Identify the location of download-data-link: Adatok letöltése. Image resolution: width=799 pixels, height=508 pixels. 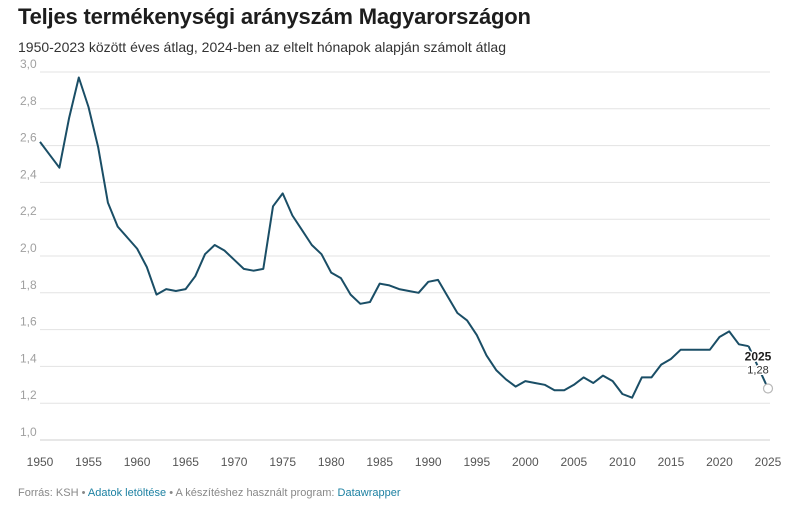
(127, 493).